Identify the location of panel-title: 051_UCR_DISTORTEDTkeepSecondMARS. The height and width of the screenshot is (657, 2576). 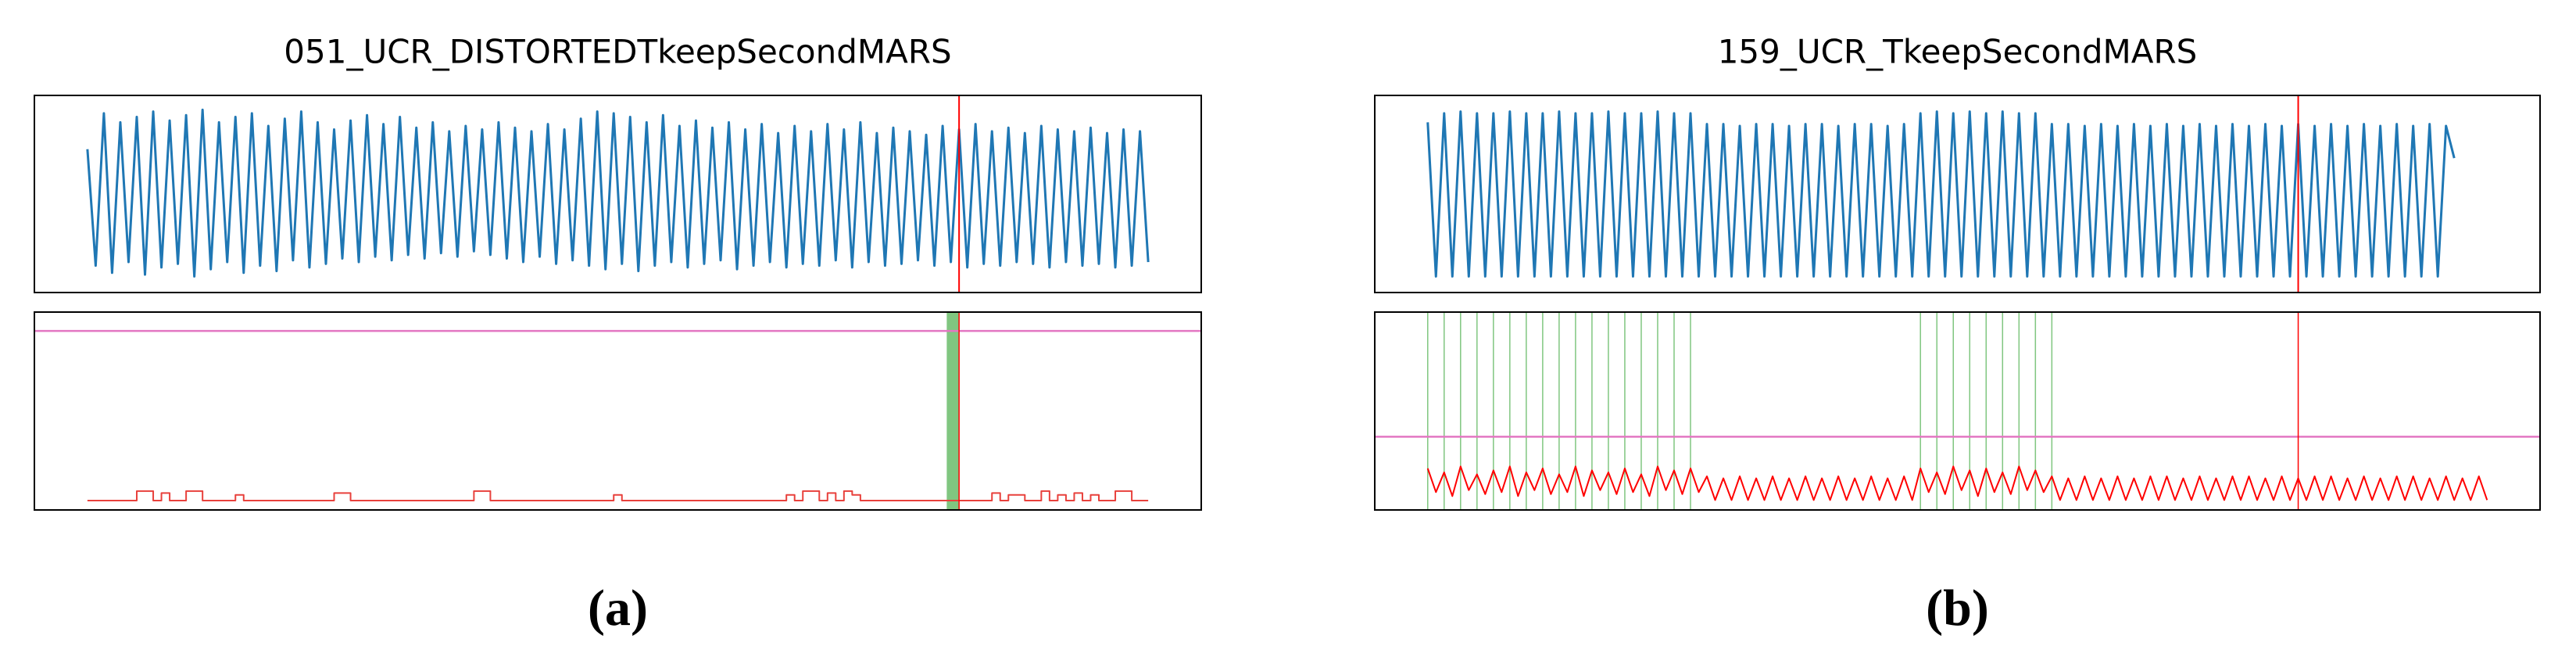
(617, 52).